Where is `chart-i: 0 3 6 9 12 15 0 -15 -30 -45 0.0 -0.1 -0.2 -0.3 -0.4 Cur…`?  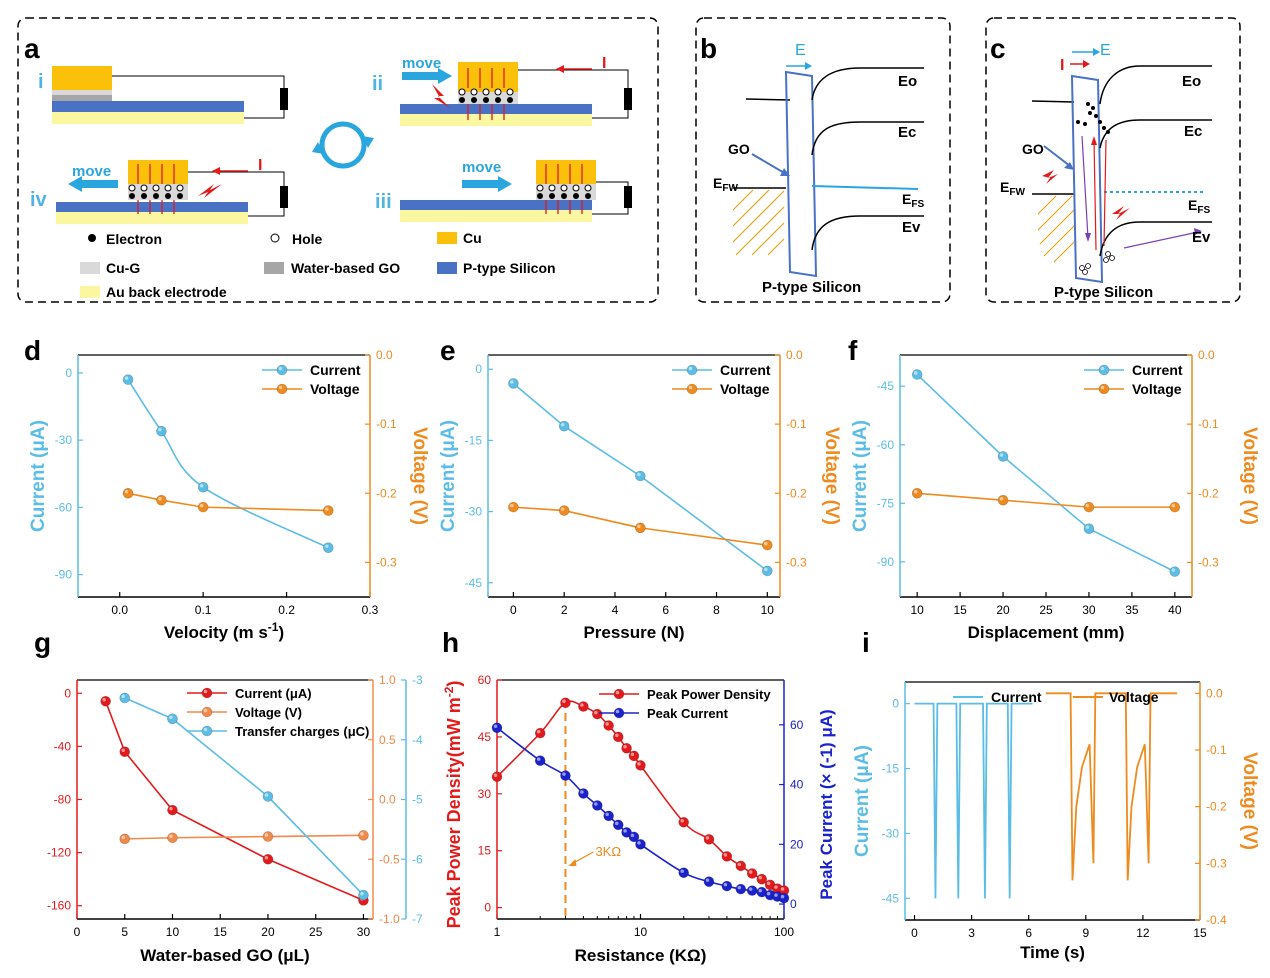
chart-i: 0 3 6 9 12 15 0 -15 -30 -45 0.0 -0.1 -0.2 -0.3 -0.4 Cur… is located at coordinates (1056, 821).